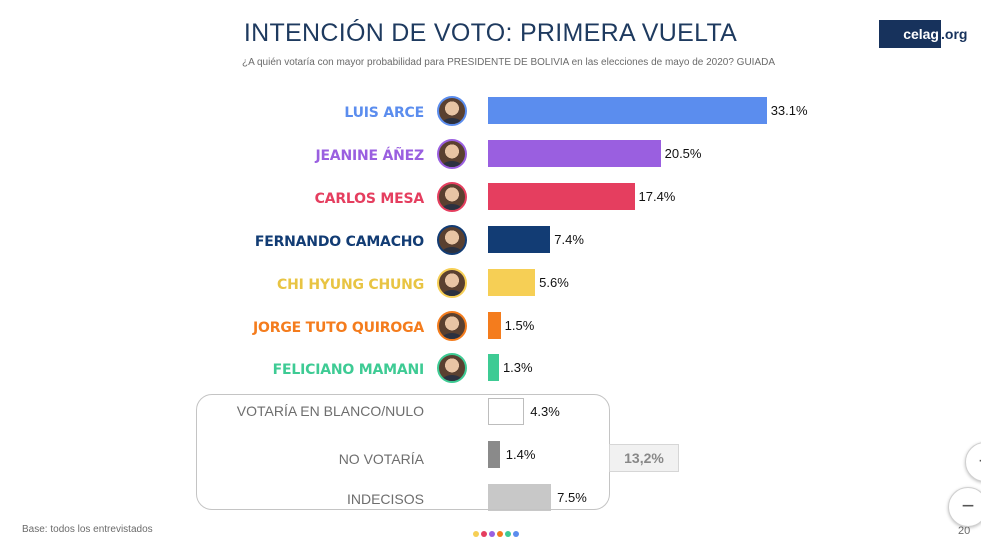 The height and width of the screenshot is (542, 981). Describe the element at coordinates (561, 196) in the screenshot. I see `bar-carlos-mesa` at that location.